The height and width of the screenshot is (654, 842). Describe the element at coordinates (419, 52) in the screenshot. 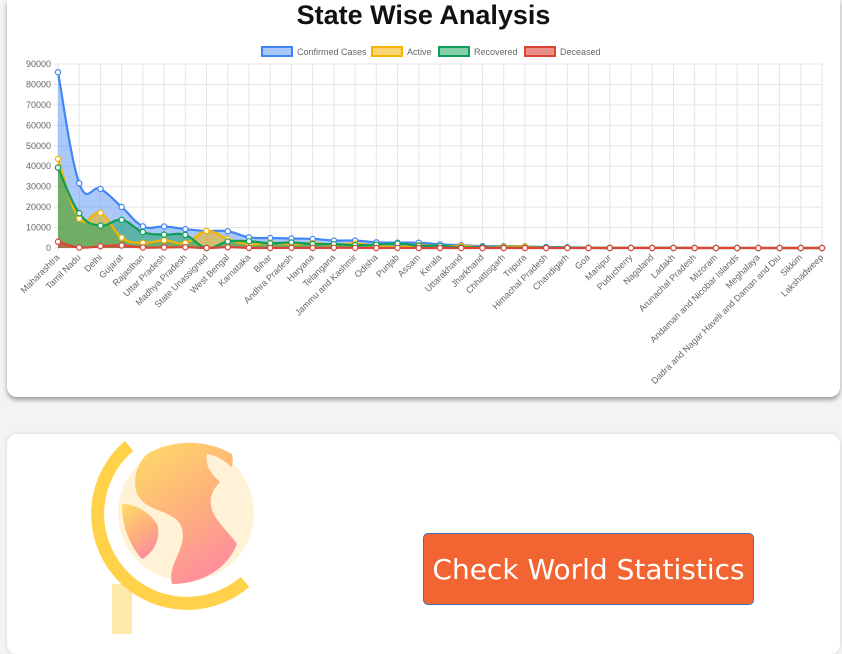

I see `legend-label: Active` at that location.